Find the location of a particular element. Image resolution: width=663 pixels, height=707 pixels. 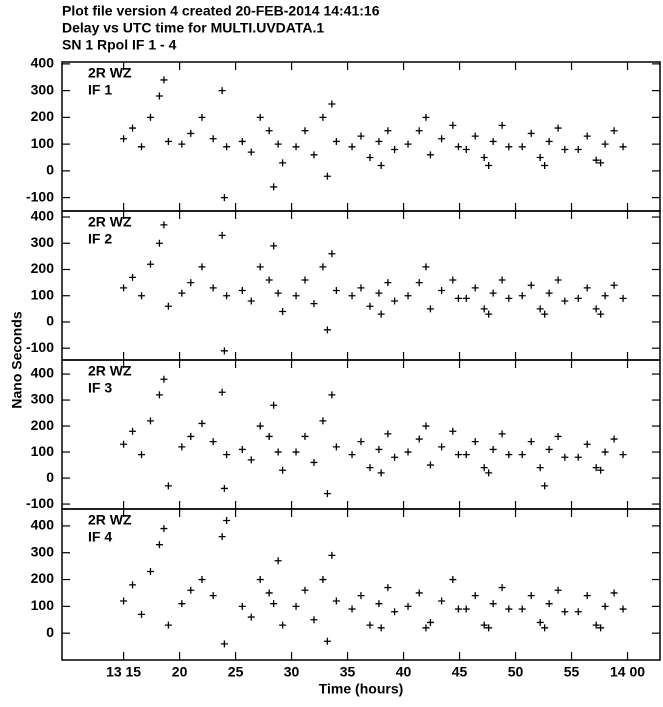

y-tick-label: 100 is located at coordinates (43, 294).